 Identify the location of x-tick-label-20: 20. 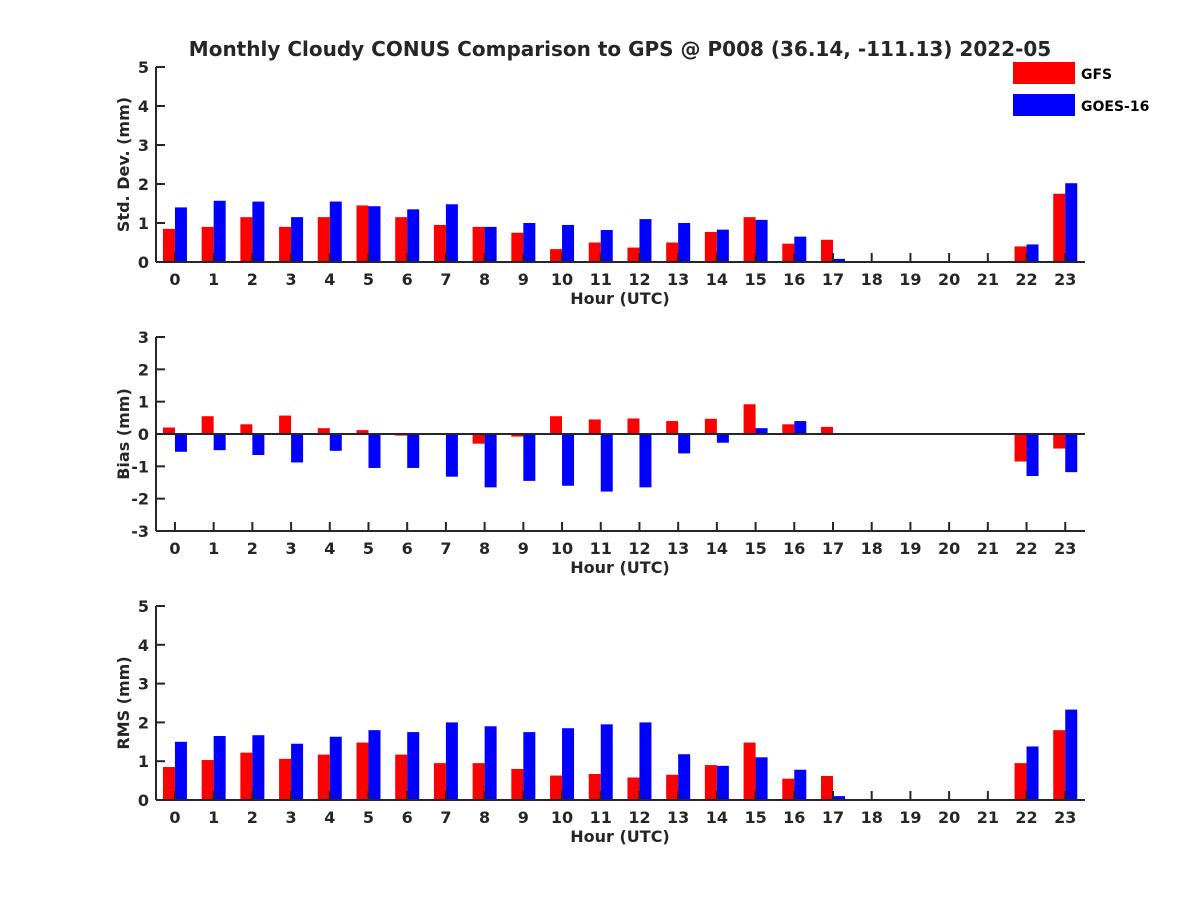
(949, 279).